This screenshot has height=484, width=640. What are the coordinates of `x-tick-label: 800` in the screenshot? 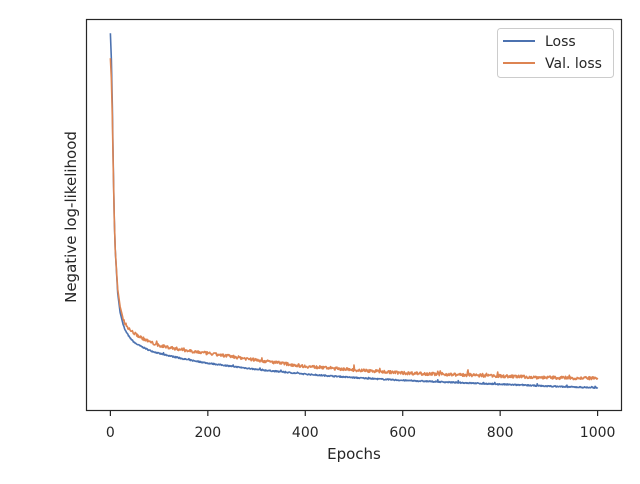 It's located at (500, 433).